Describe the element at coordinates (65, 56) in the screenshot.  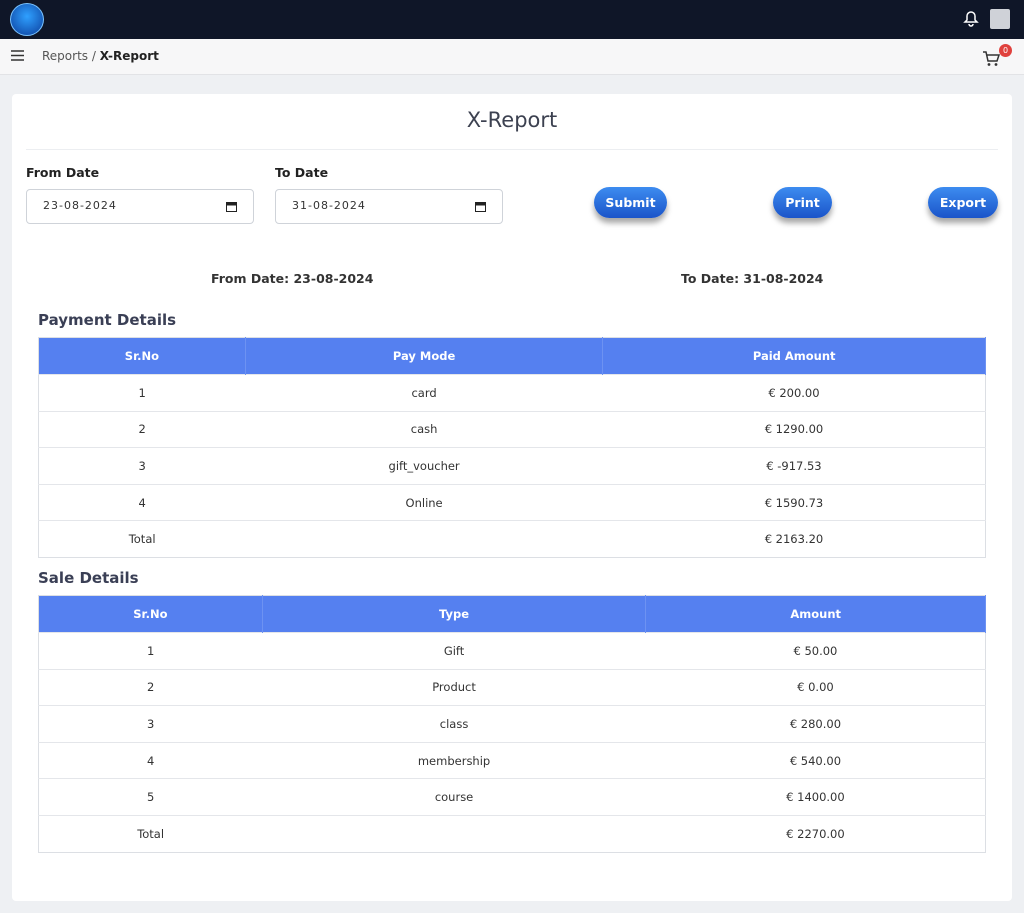
I see `crumb: Reports` at that location.